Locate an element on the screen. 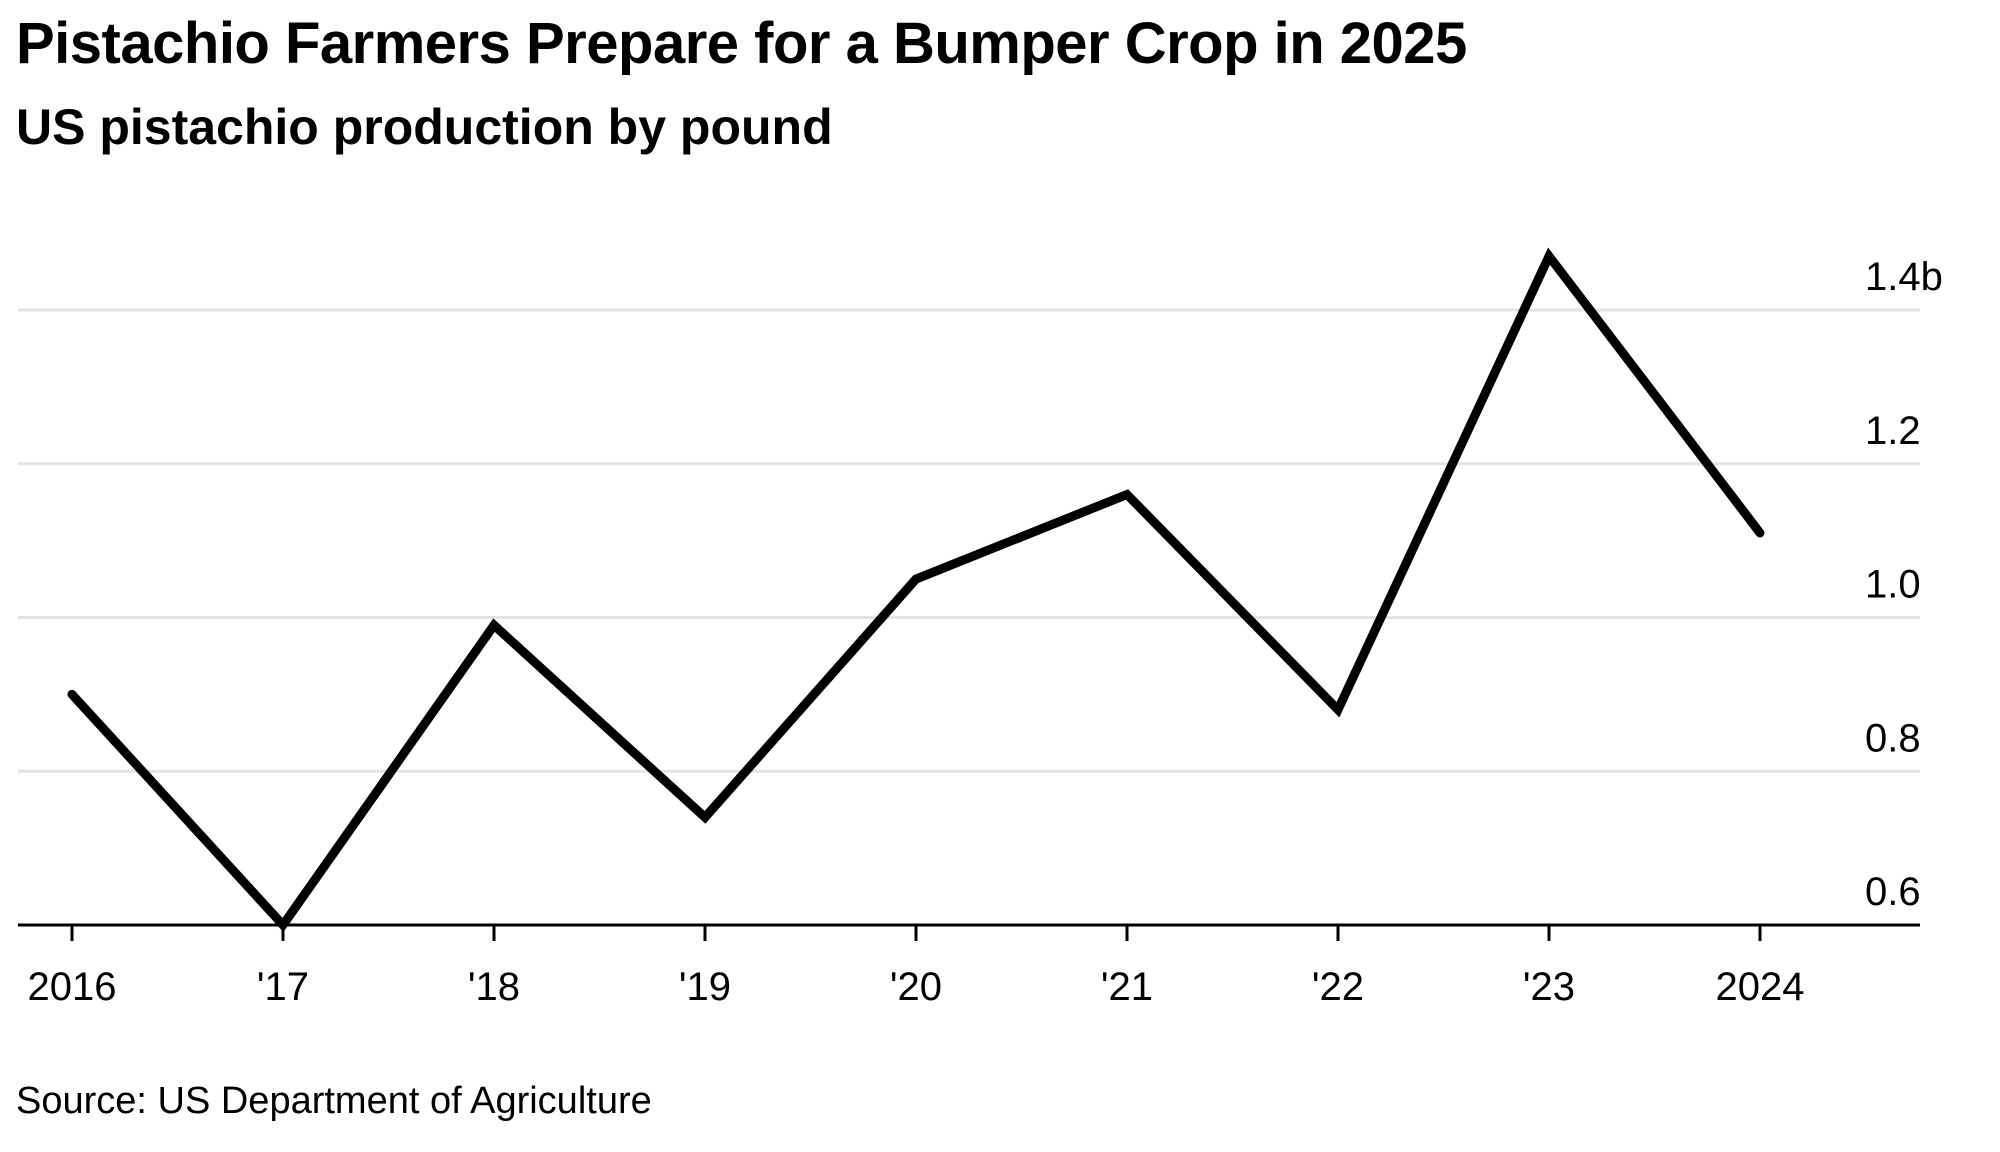  x-tick-label: '22 is located at coordinates (1338, 987).